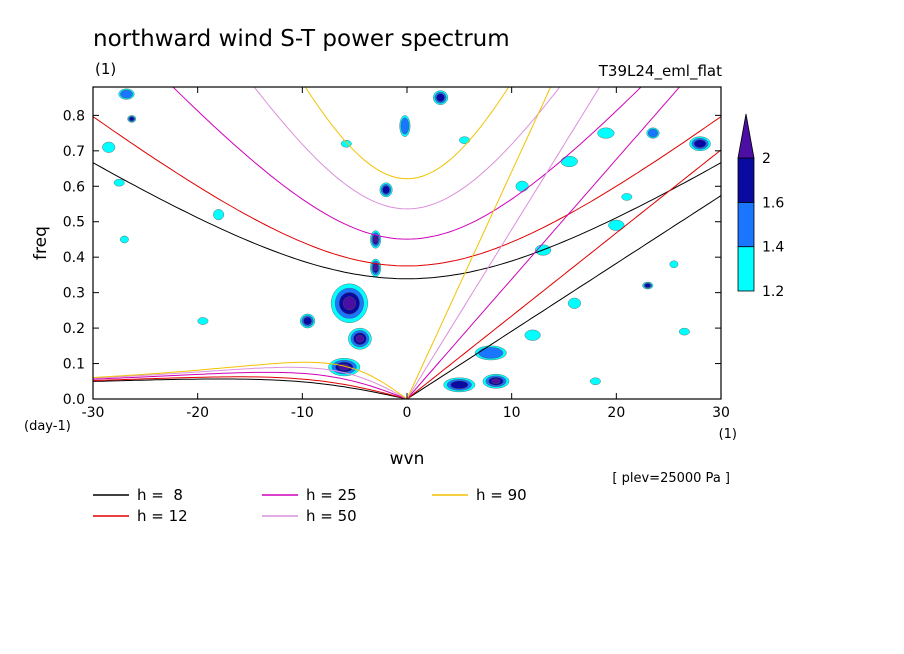 Image resolution: width=904 pixels, height=654 pixels. Describe the element at coordinates (74, 400) in the screenshot. I see `y-tick-label: 0.0` at that location.